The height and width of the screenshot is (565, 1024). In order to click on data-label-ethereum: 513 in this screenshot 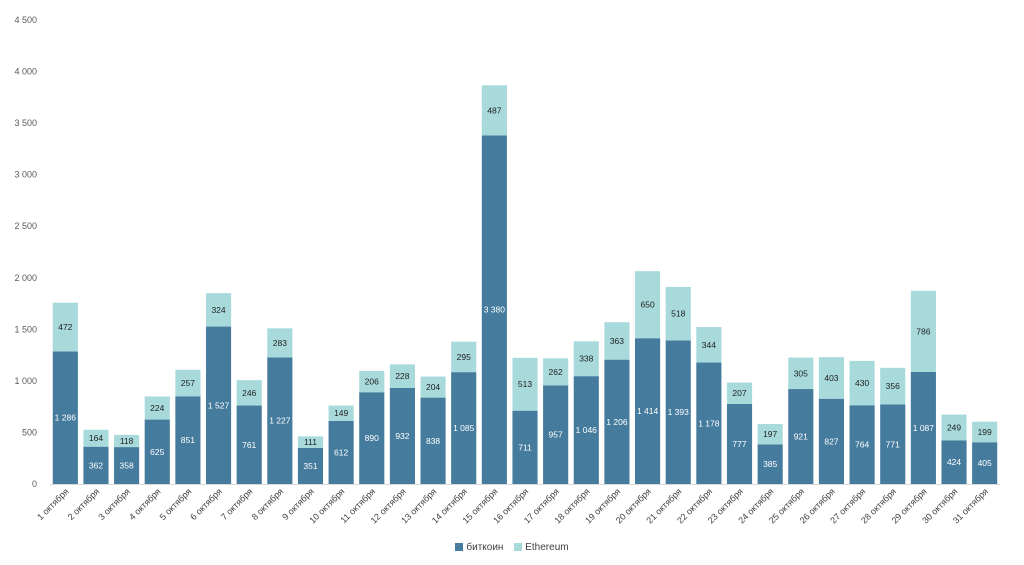, I will do `click(525, 384)`.